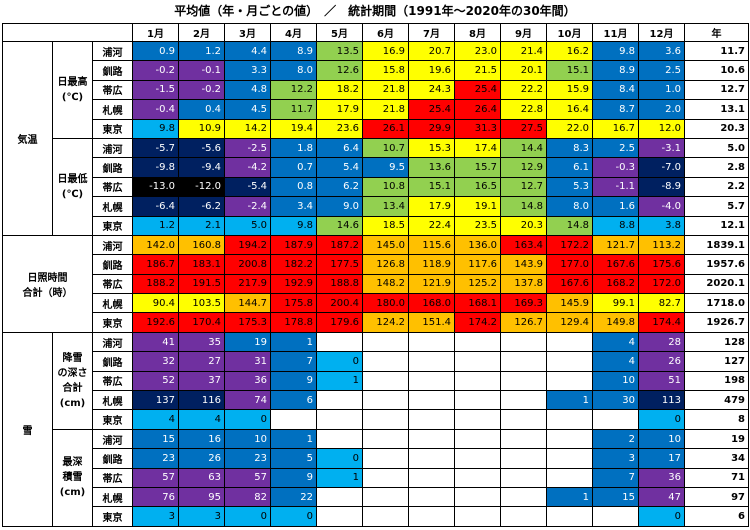 This screenshot has width=750, height=530. I want to click on value-cell: 142.0, so click(156, 245).